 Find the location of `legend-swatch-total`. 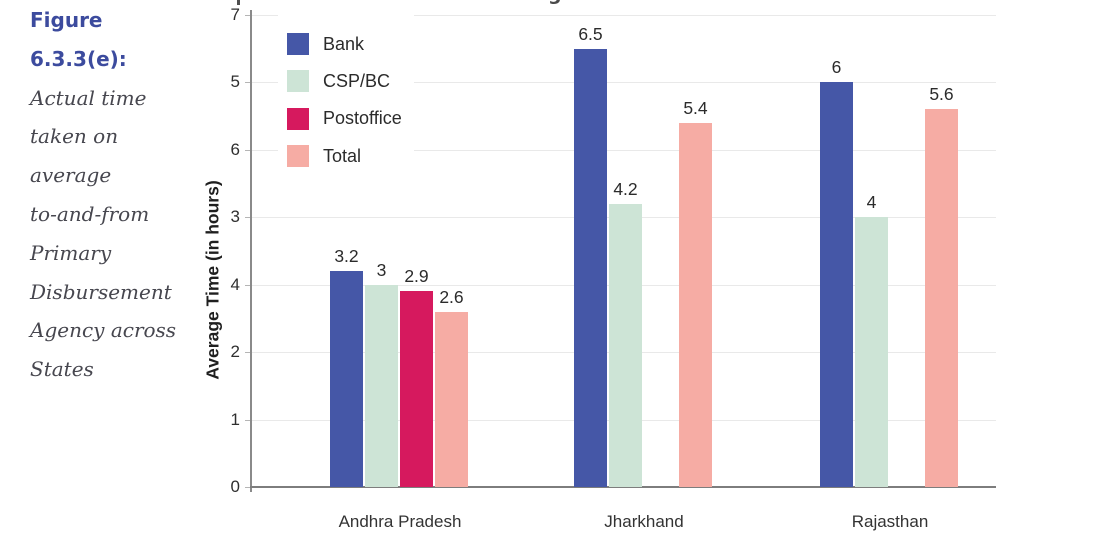

legend-swatch-total is located at coordinates (298, 156).